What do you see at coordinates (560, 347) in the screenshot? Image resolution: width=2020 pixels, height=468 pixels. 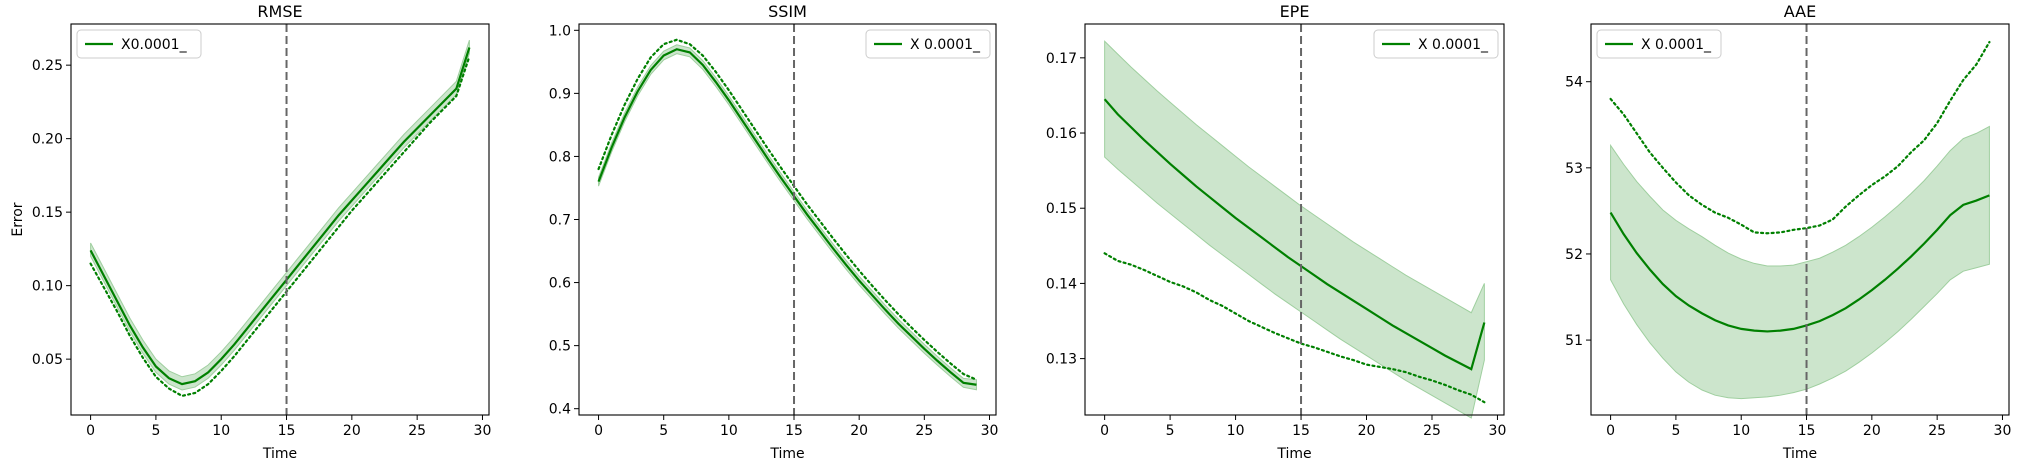 I see `y-tick-label: 0.5` at bounding box center [560, 347].